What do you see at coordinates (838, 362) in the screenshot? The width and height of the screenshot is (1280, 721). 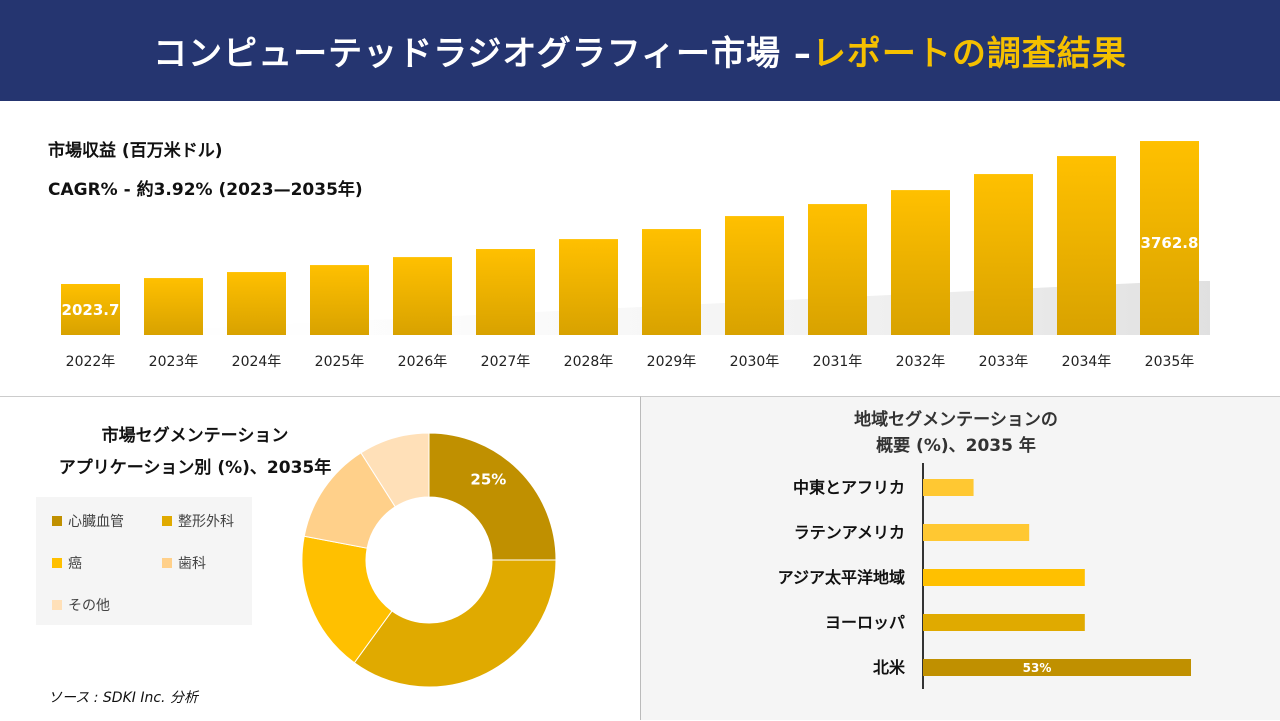 I see `year-label: 2031年` at bounding box center [838, 362].